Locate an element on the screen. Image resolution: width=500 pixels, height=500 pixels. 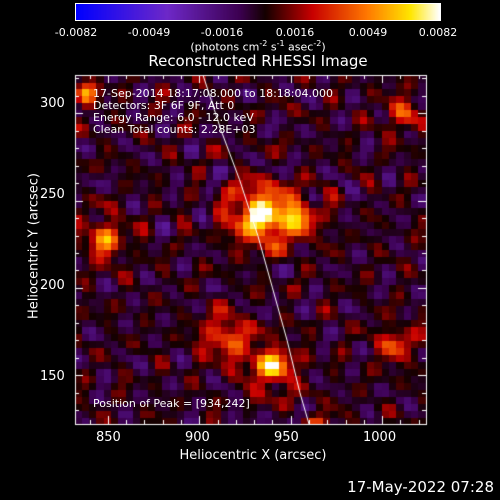
colorbar-tick: -0.0049 is located at coordinates (149, 32).